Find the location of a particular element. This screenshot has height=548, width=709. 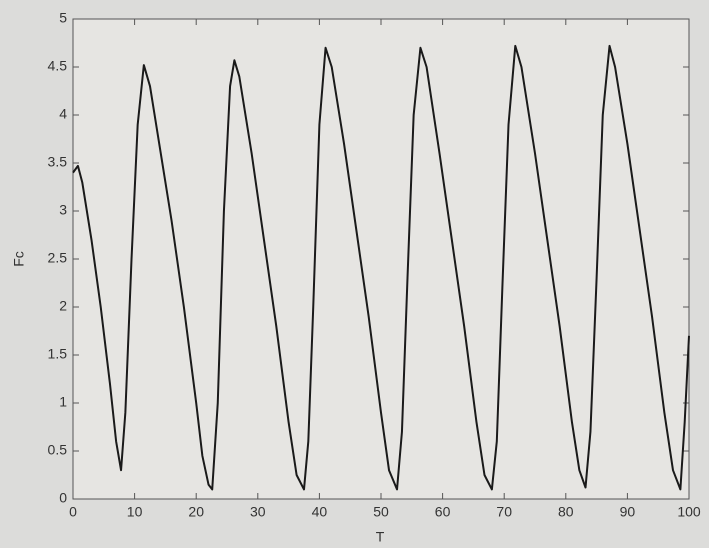

y-tick-label: 1.5 is located at coordinates (58, 354).